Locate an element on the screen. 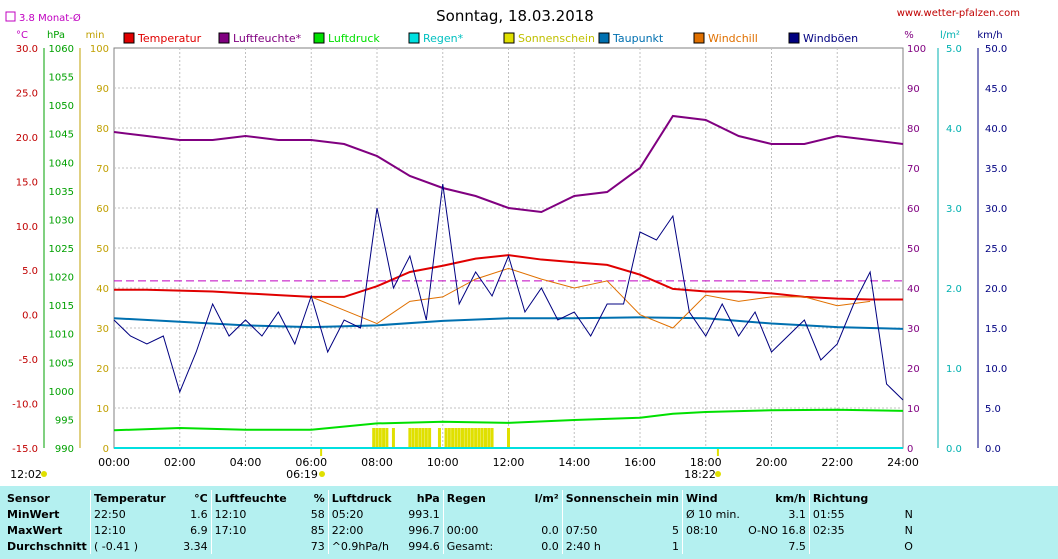  tick-x: 22:00 is located at coordinates (837, 462).